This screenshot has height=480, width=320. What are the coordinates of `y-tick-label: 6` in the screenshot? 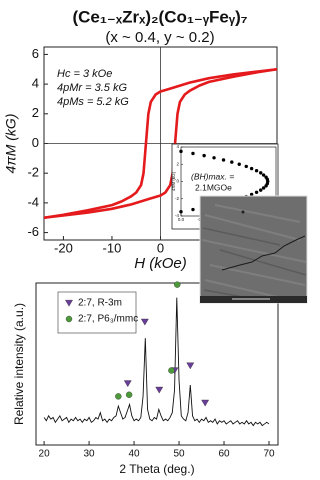 It's located at (35, 53).